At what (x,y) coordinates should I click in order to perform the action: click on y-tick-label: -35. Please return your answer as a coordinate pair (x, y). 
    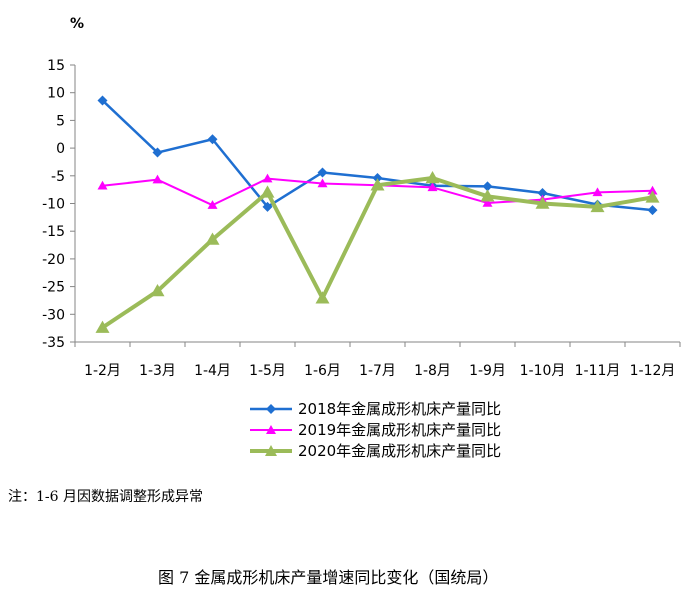
    Looking at the image, I should click on (53, 343).